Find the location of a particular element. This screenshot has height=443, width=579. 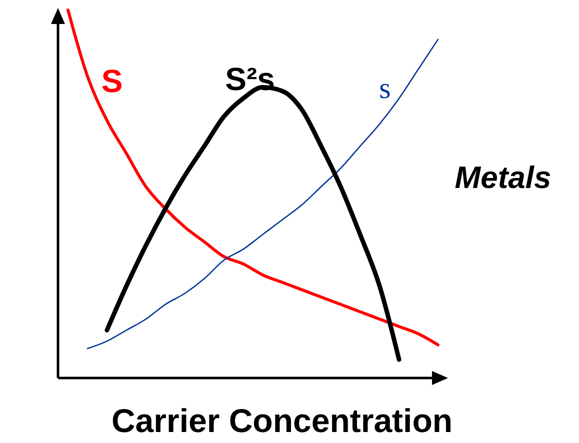

x-axis-title: Carrier Concentration is located at coordinates (282, 420).